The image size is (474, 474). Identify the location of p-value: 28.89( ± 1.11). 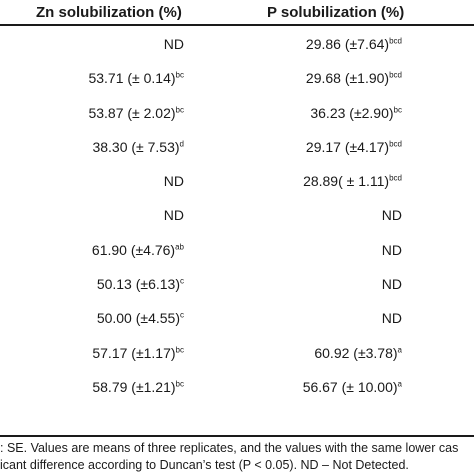
(346, 181).